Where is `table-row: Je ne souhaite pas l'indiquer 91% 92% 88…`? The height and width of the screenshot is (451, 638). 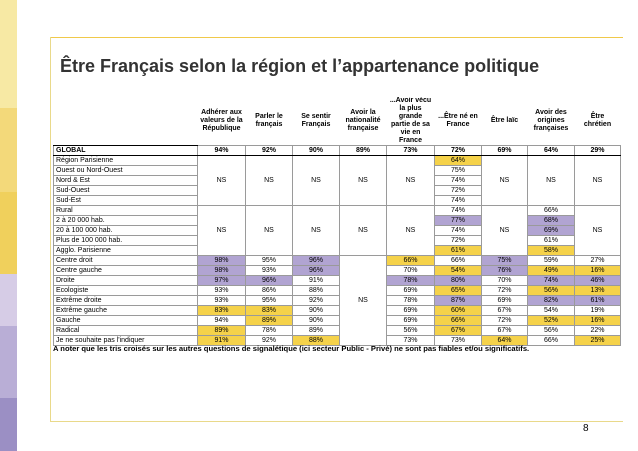 table-row: Je ne souhaite pas l'indiquer 91% 92% 88… is located at coordinates (337, 340).